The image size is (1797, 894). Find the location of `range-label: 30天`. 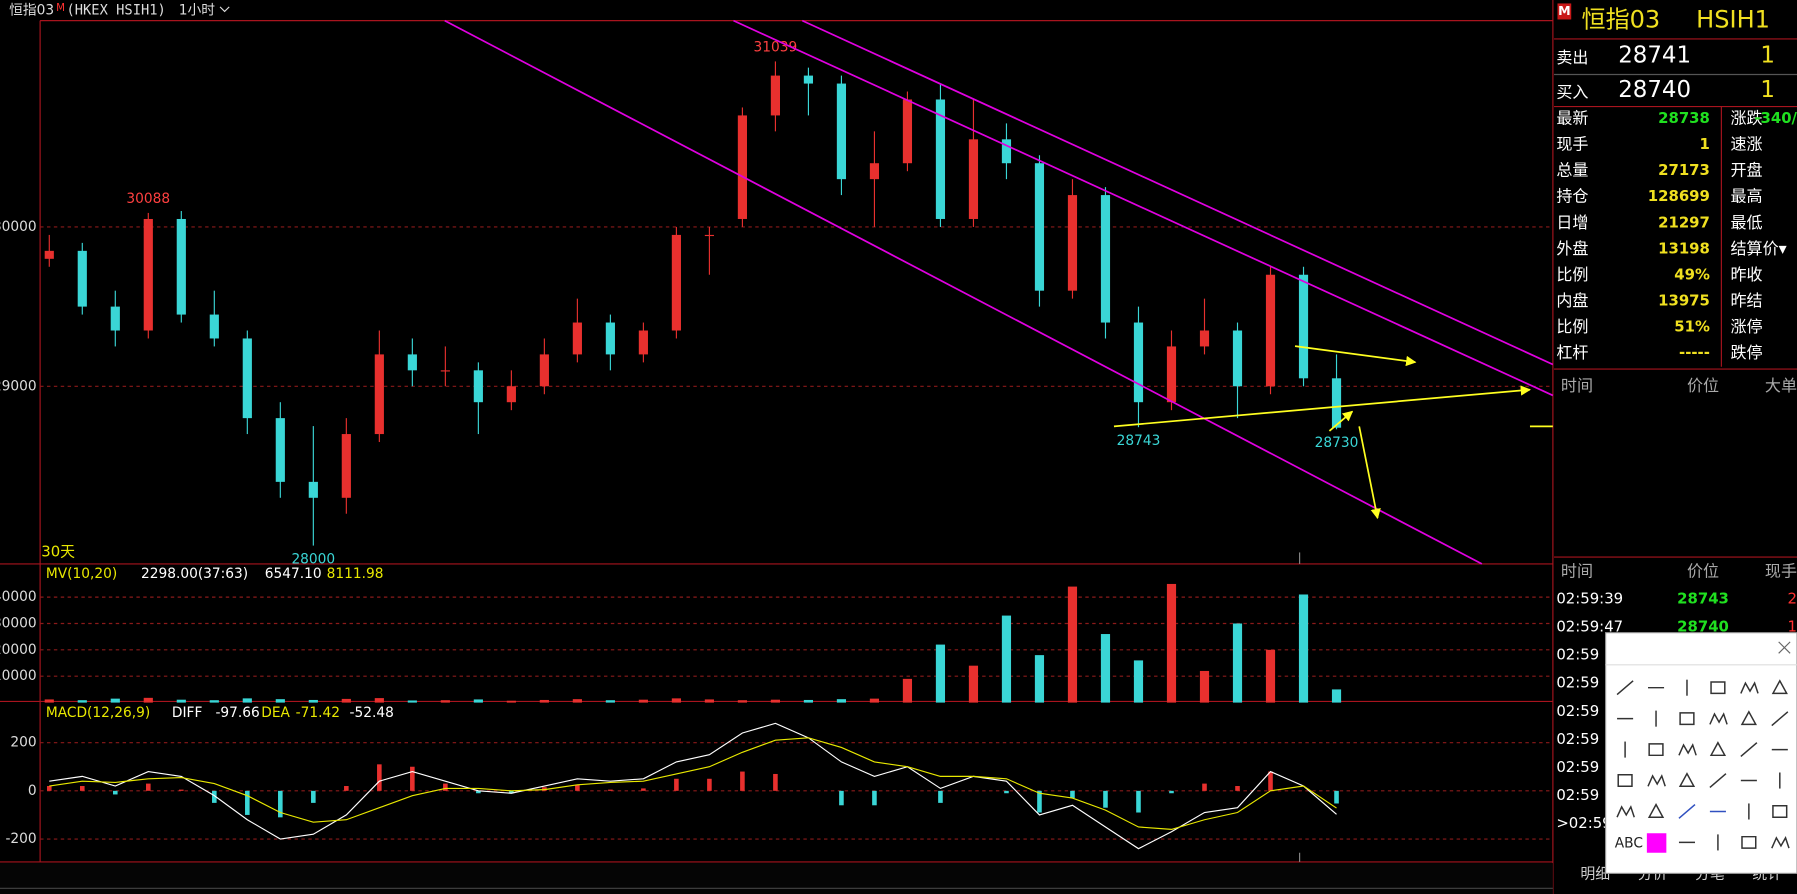

range-label: 30天 is located at coordinates (58, 551).